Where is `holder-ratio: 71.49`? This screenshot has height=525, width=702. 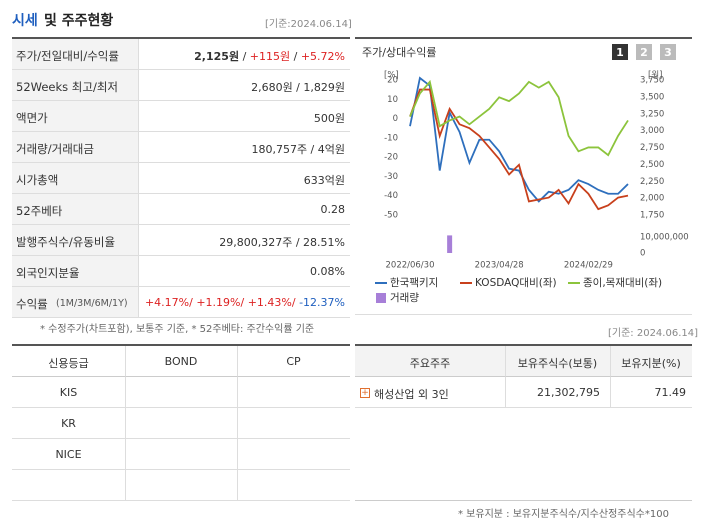
holder-ratio: 71.49 is located at coordinates (670, 392).